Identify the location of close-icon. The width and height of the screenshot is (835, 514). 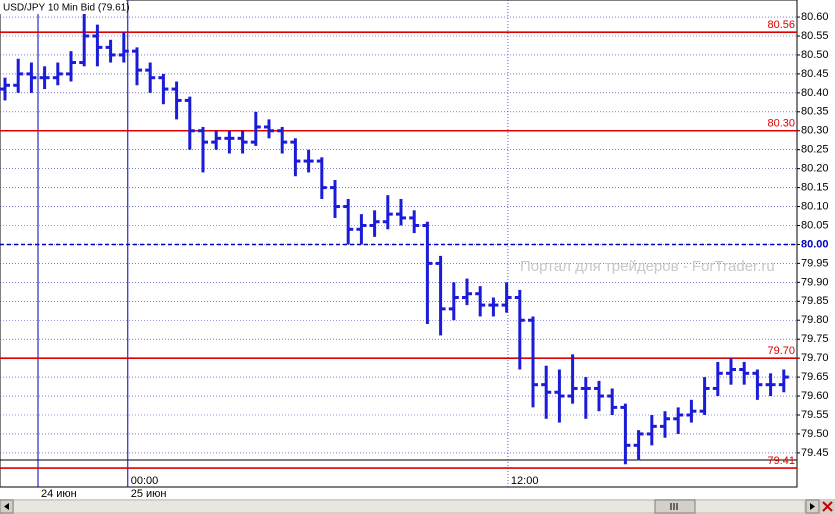
(827, 506).